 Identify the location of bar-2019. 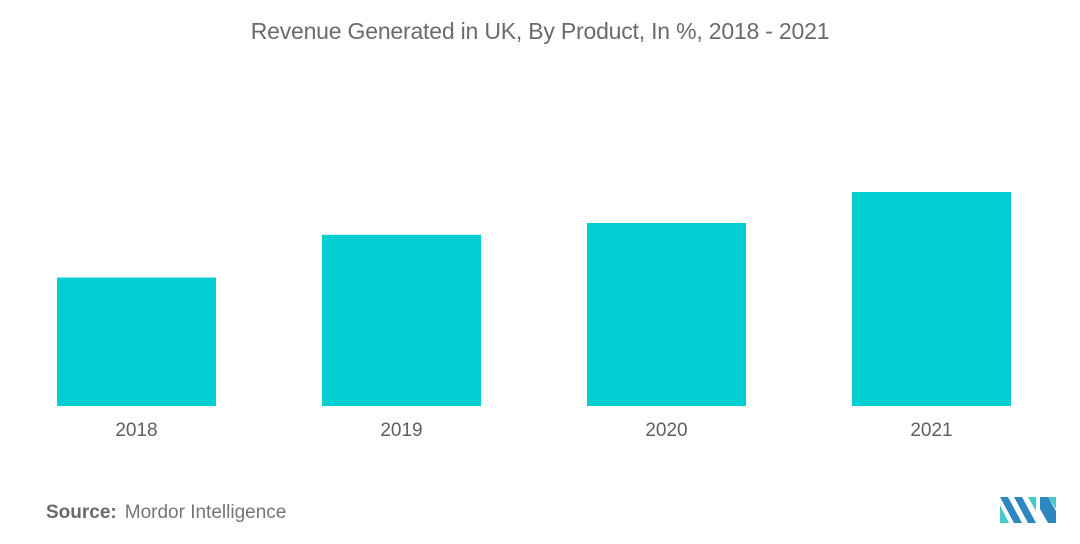
(401, 320).